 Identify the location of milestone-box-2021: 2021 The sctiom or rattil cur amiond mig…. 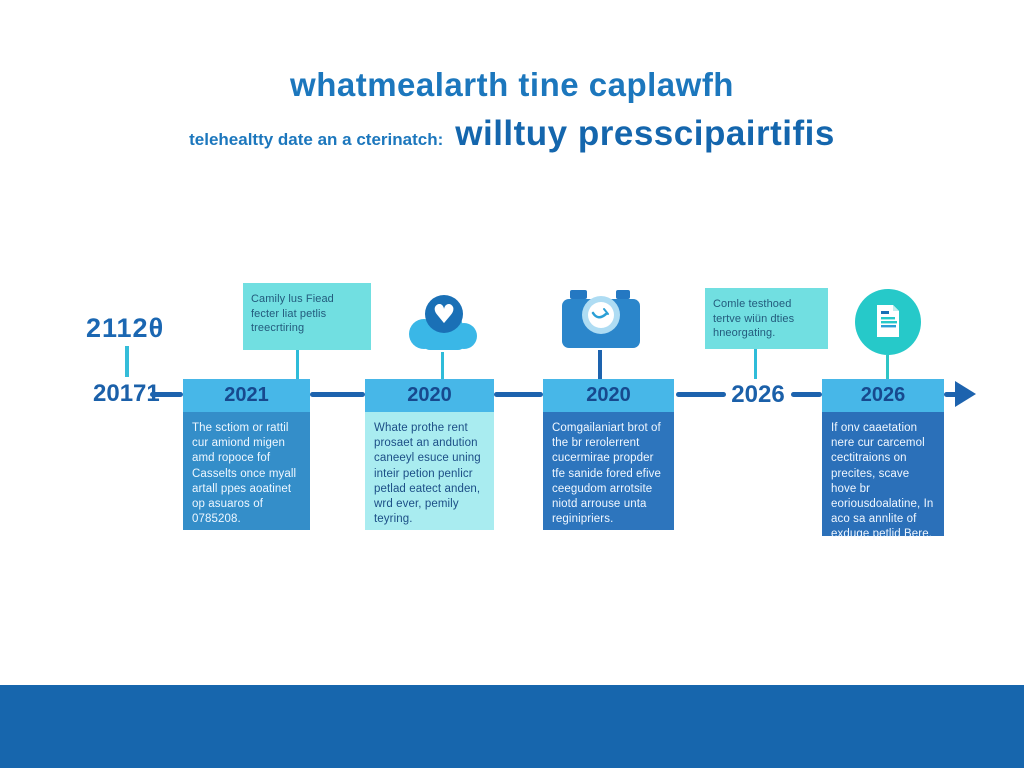
(246, 454).